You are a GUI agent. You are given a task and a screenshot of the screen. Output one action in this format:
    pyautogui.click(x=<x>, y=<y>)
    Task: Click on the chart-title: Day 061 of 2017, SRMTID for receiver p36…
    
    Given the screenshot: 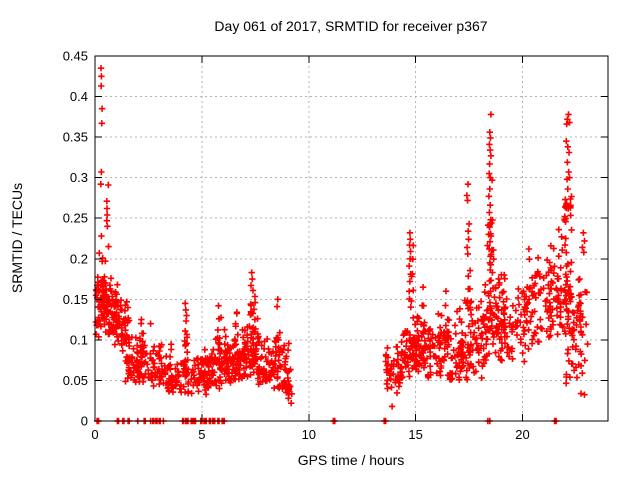 What is the action you would take?
    pyautogui.click(x=350, y=26)
    